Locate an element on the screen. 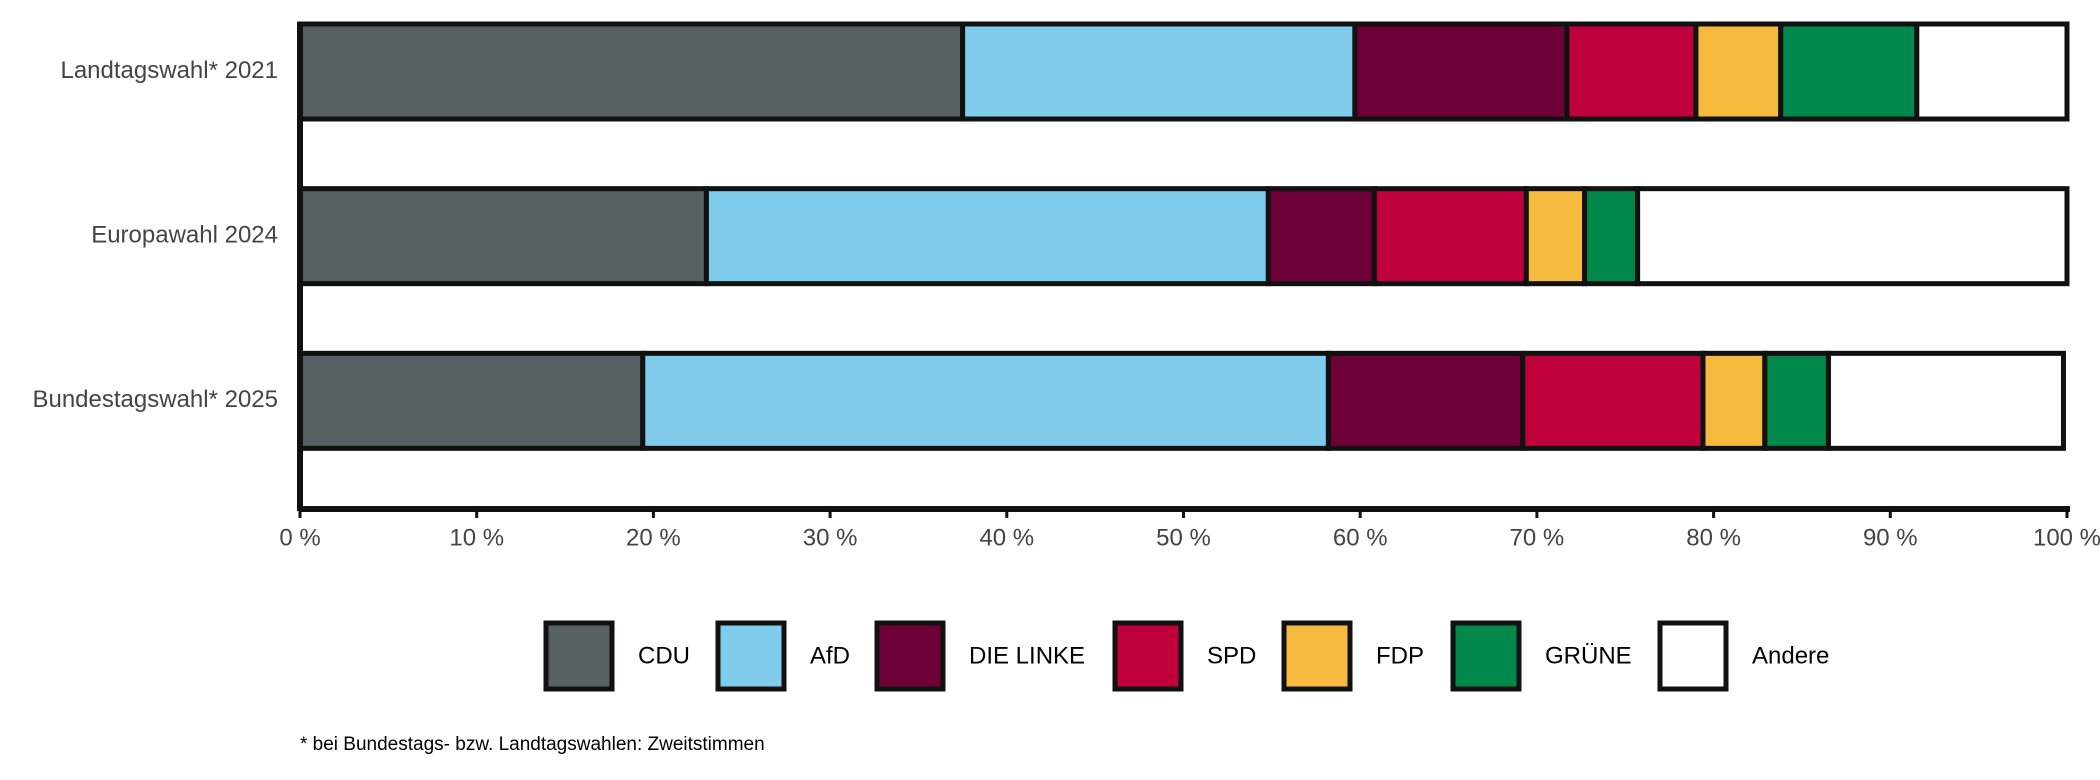  legend-label: FDP is located at coordinates (1400, 655).